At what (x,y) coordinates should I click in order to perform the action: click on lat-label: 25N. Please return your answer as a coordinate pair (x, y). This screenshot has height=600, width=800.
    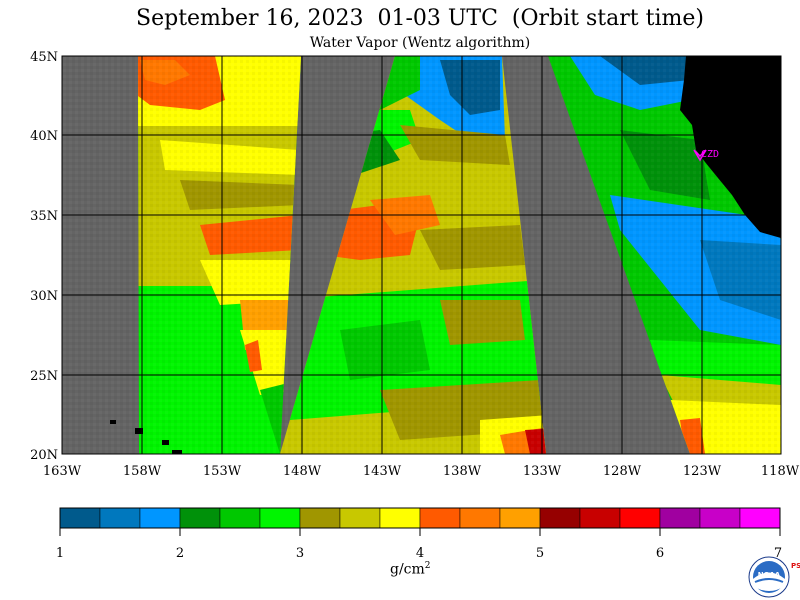
    Looking at the image, I should click on (44, 376).